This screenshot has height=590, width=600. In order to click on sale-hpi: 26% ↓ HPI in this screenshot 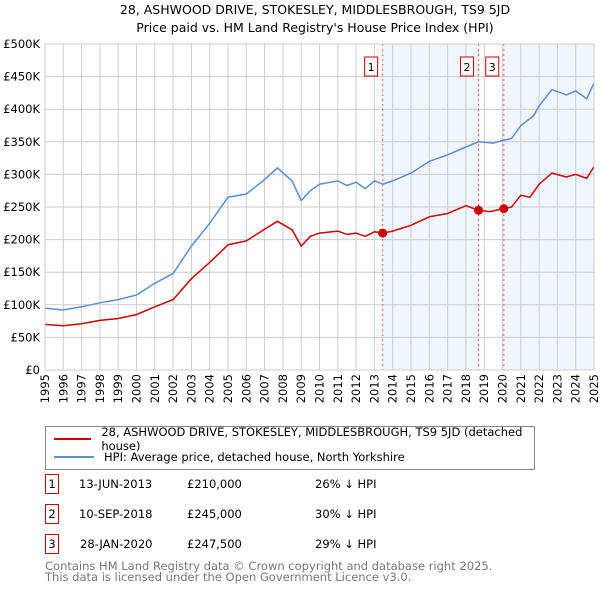, I will do `click(346, 484)`.